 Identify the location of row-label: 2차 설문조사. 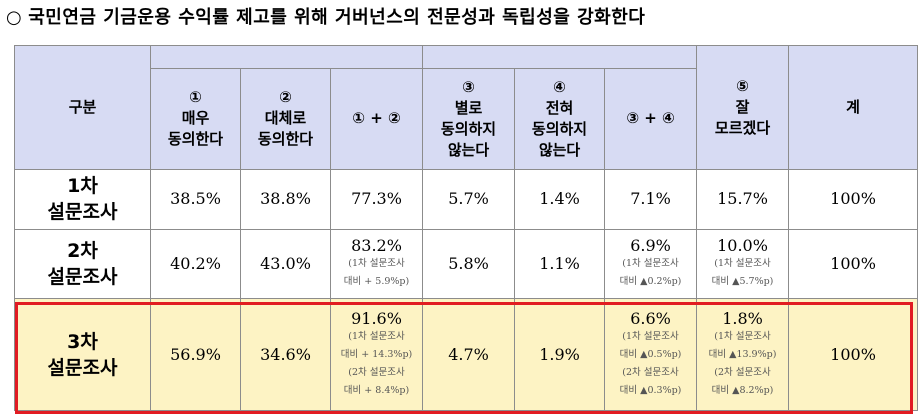
(82, 264).